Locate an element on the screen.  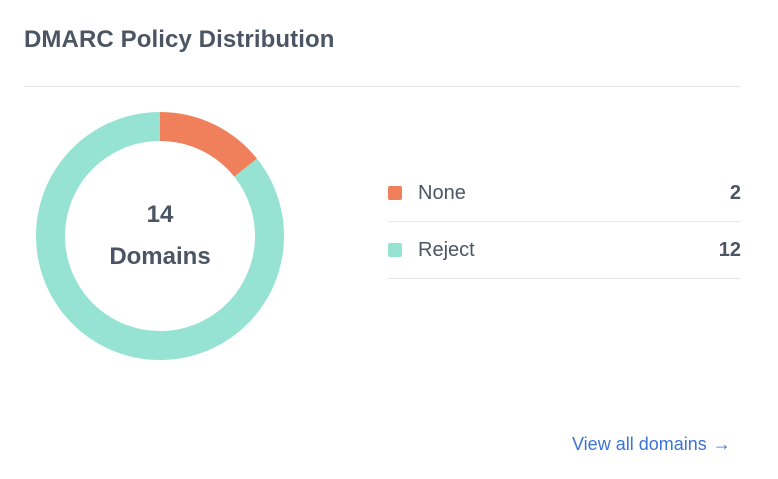
legend-item-none: None 2 is located at coordinates (564, 193).